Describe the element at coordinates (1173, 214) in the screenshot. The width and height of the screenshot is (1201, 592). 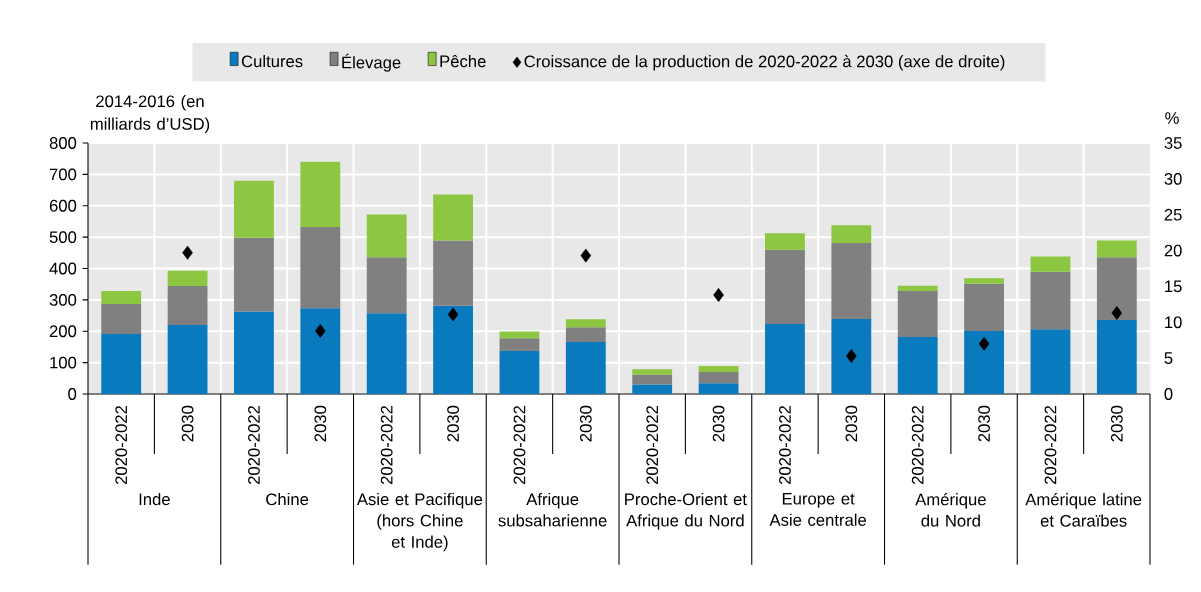
I see `y2-tick-label: 25` at that location.